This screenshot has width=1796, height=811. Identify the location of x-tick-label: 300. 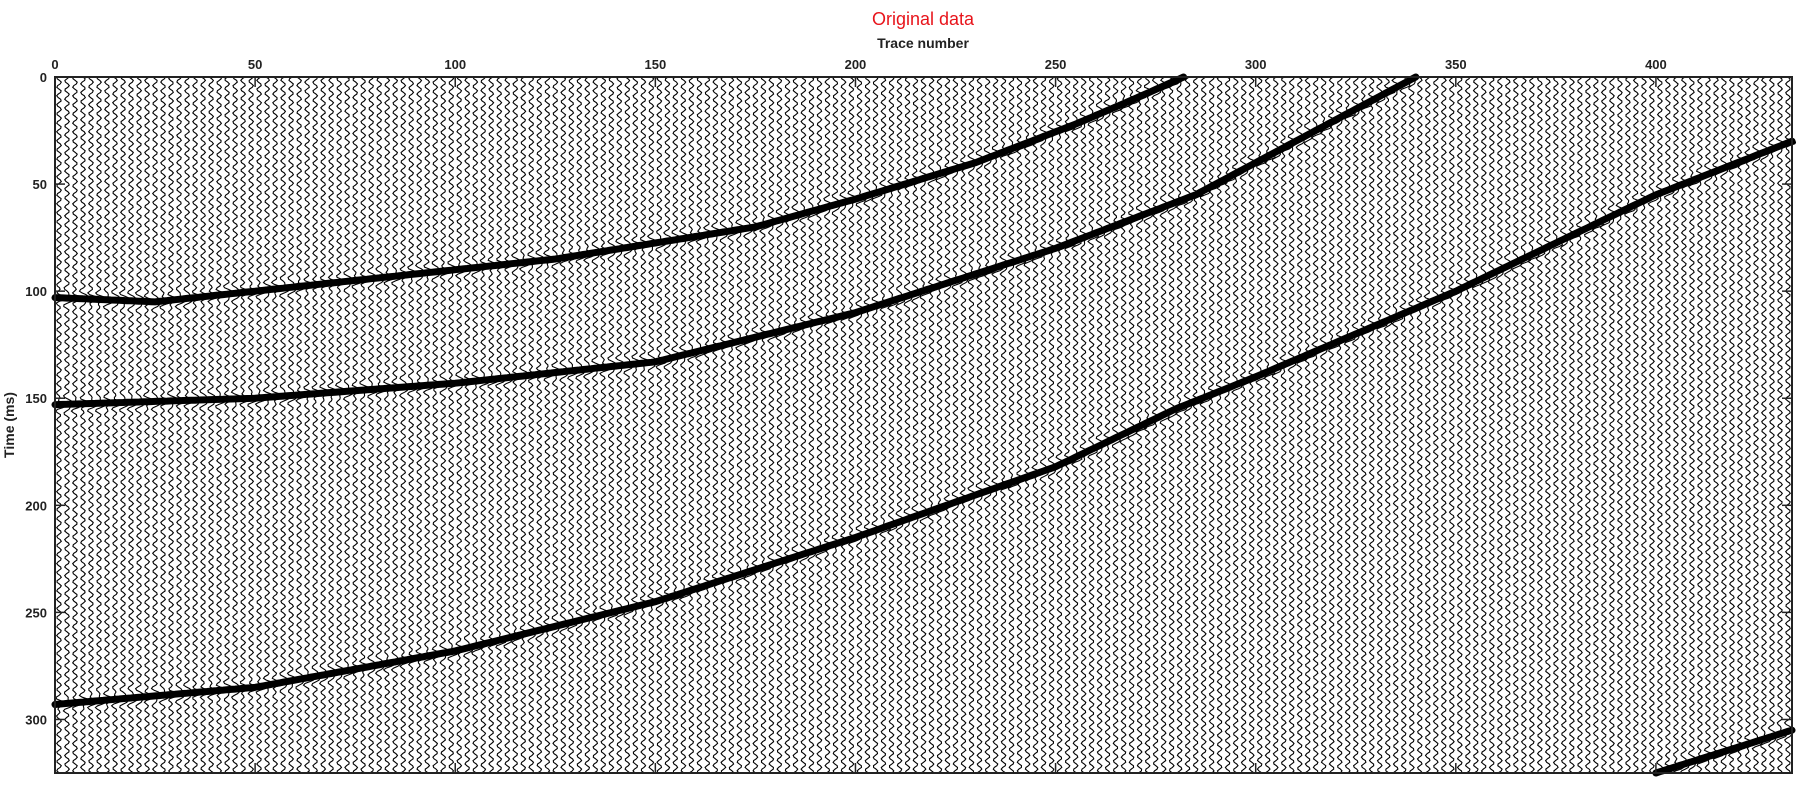
(1256, 64).